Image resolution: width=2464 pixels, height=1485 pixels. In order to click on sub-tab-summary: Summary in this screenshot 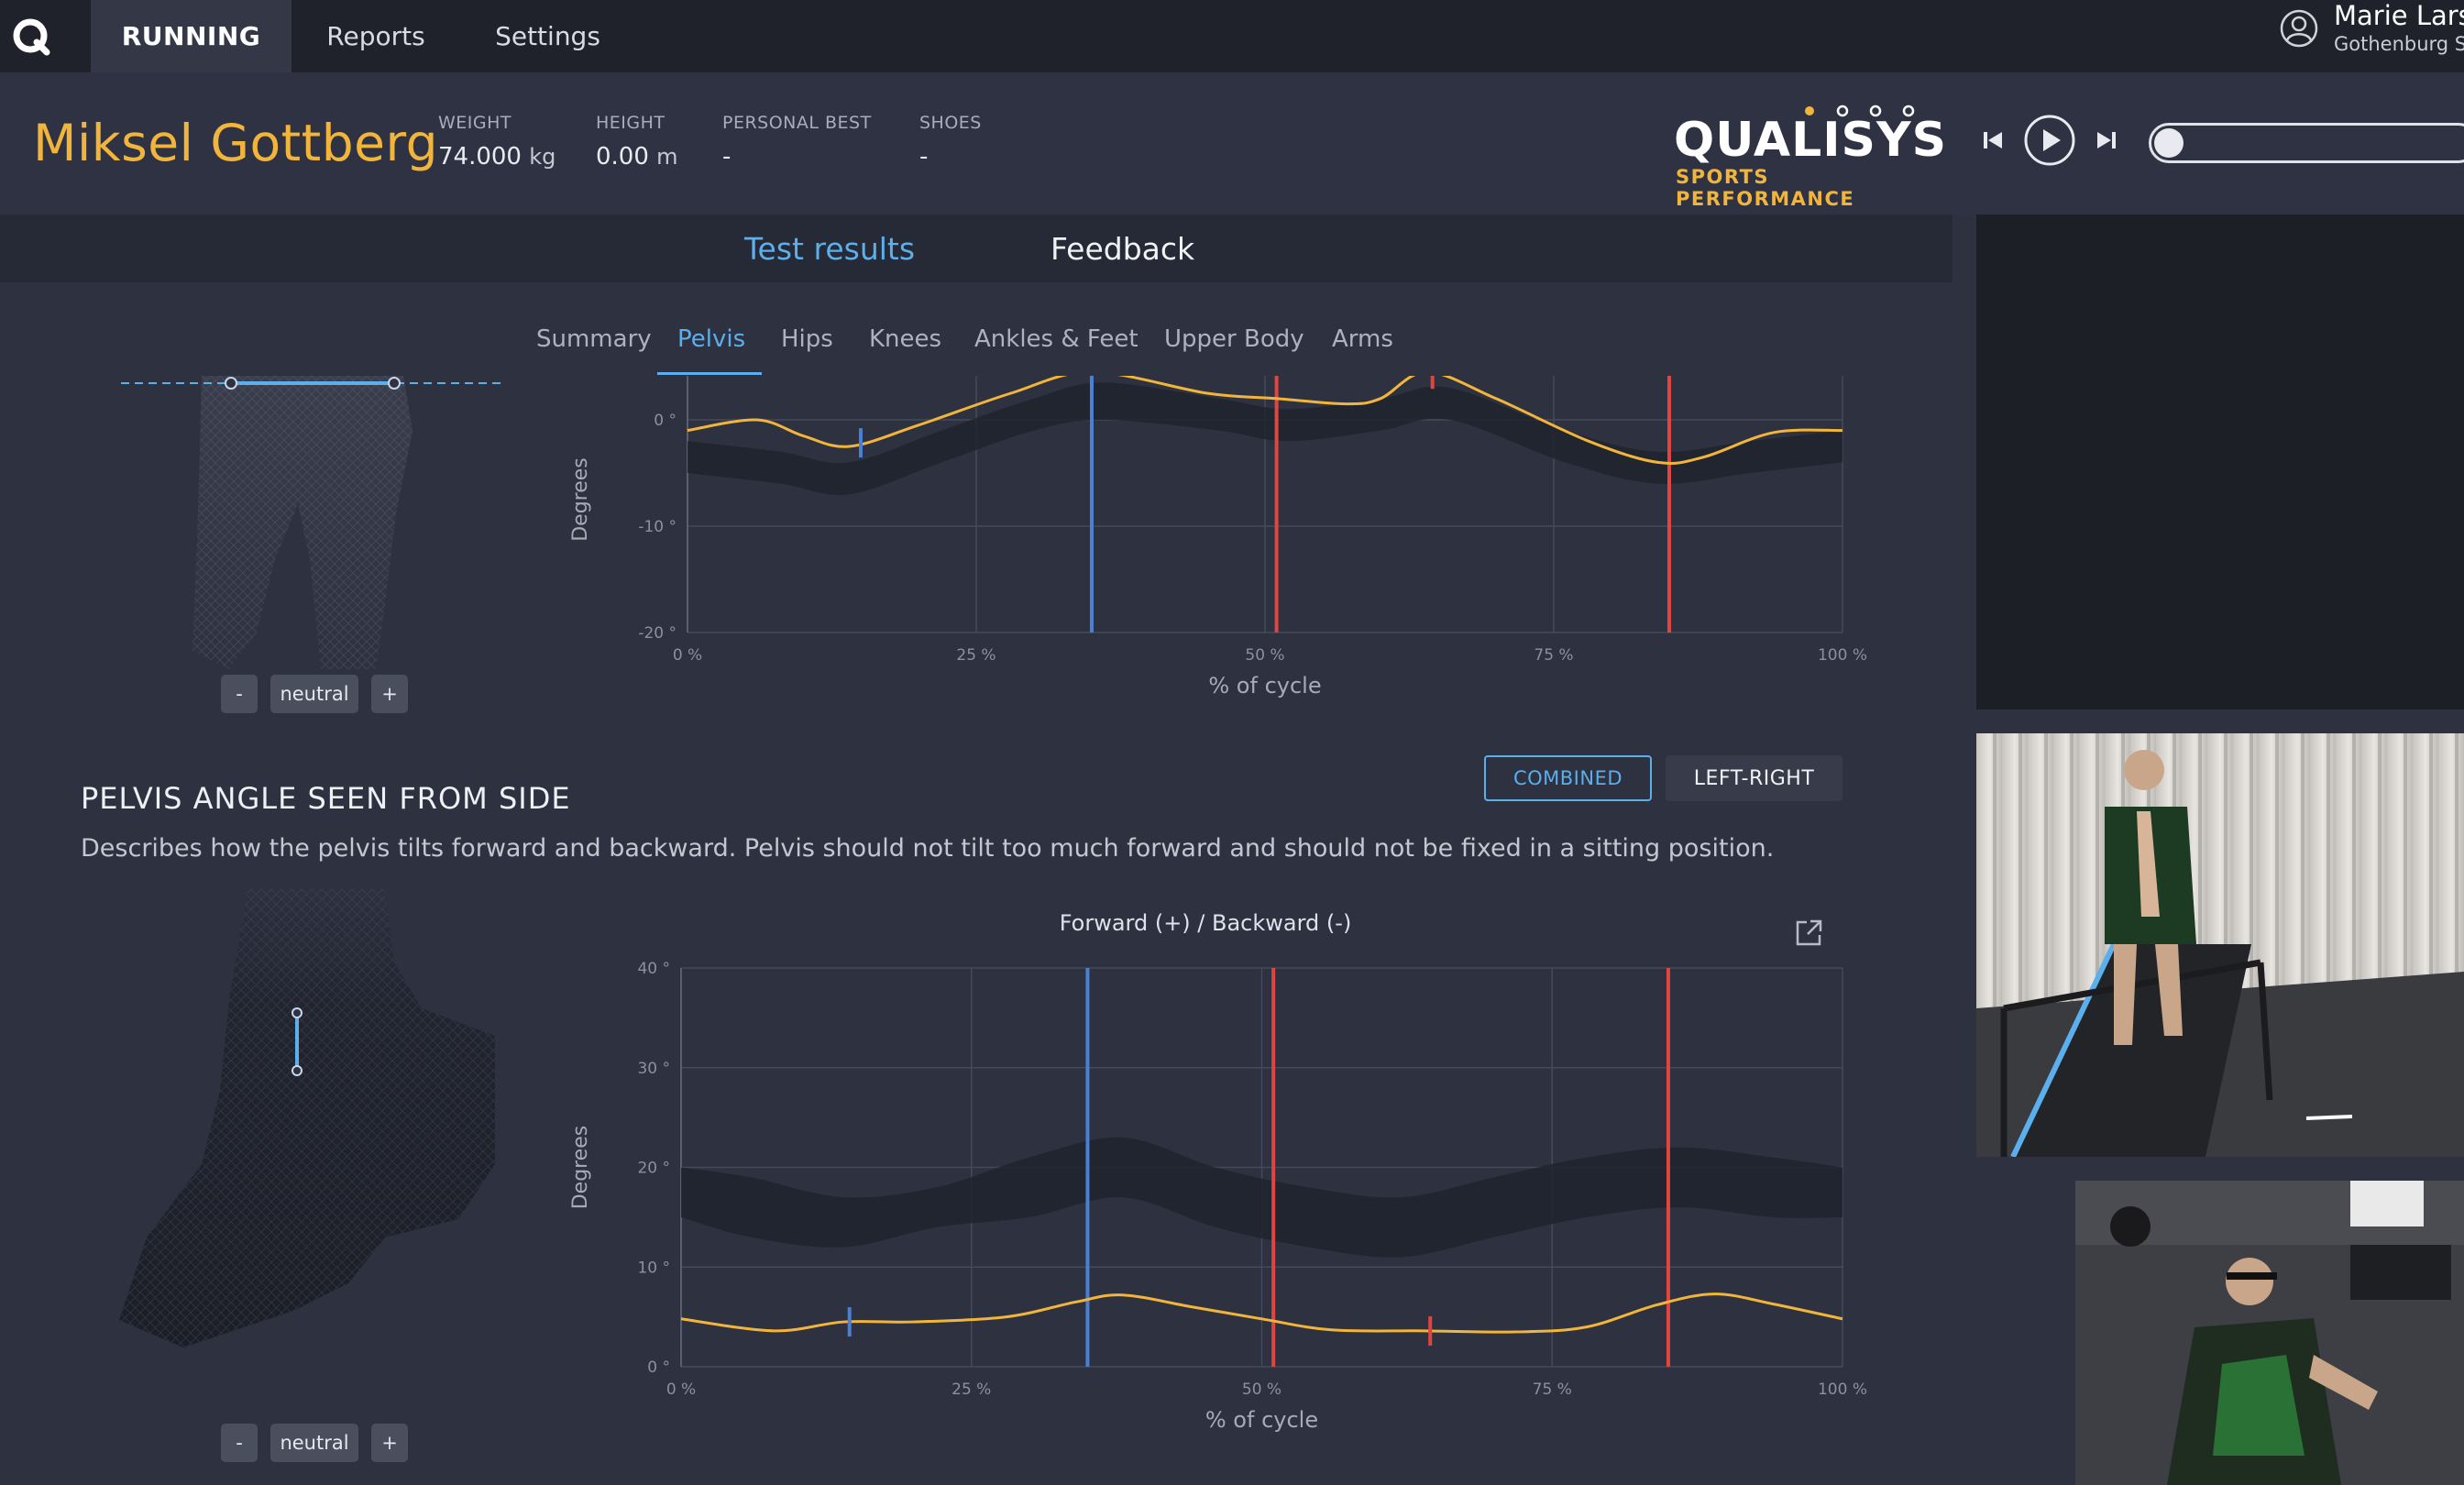, I will do `click(594, 339)`.